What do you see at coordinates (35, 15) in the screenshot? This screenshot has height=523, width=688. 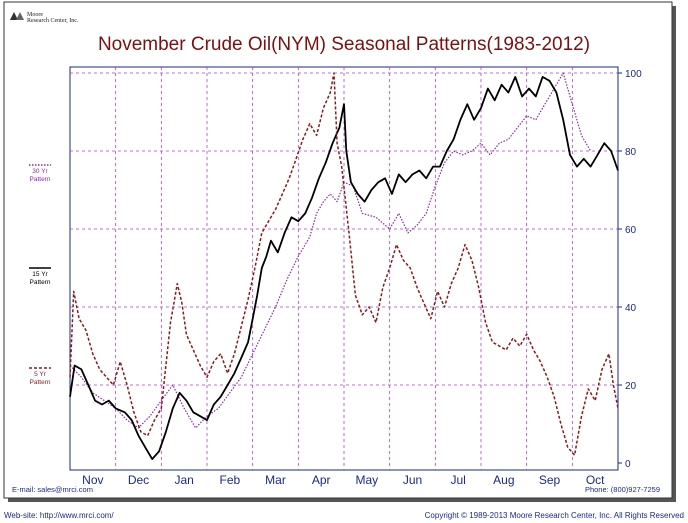 I see `logo-line-1: Moore` at bounding box center [35, 15].